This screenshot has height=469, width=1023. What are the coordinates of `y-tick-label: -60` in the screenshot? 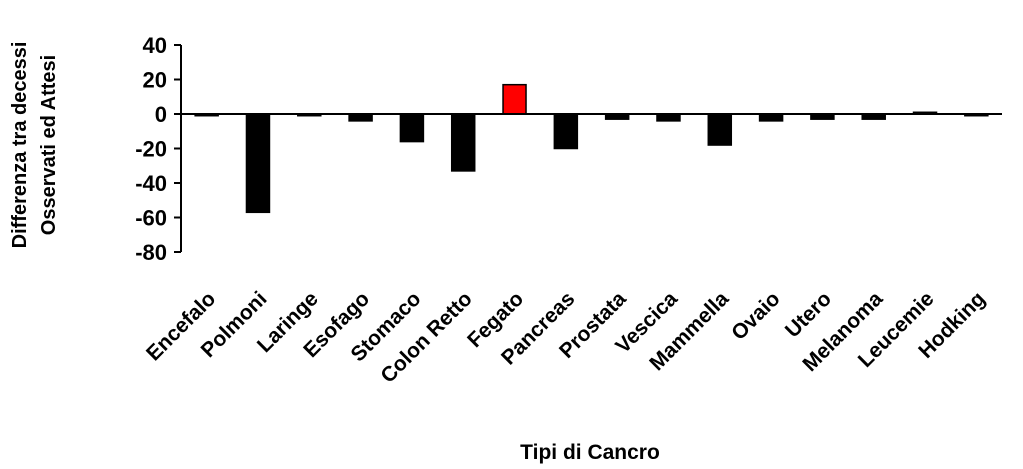 It's located at (151, 218).